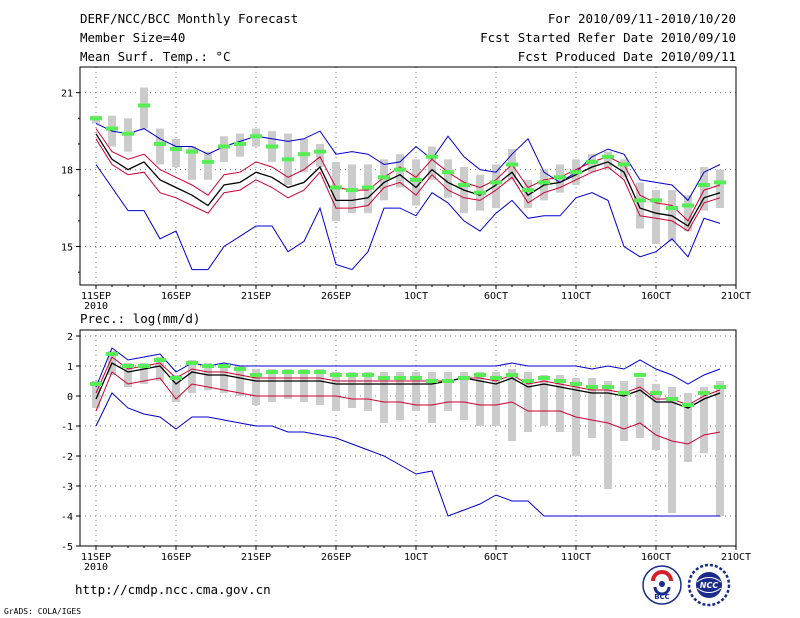 This screenshot has width=800, height=618. I want to click on header-variable: Mean Surf. Temp.: °C, so click(155, 56).